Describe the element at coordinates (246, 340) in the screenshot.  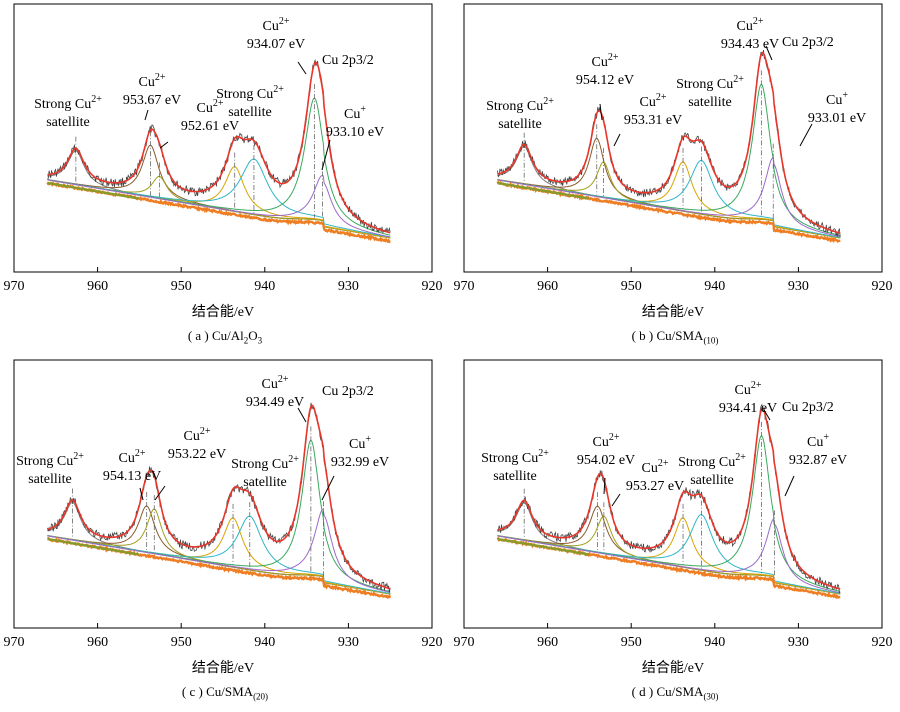
I see `caption-subscript: 2` at that location.